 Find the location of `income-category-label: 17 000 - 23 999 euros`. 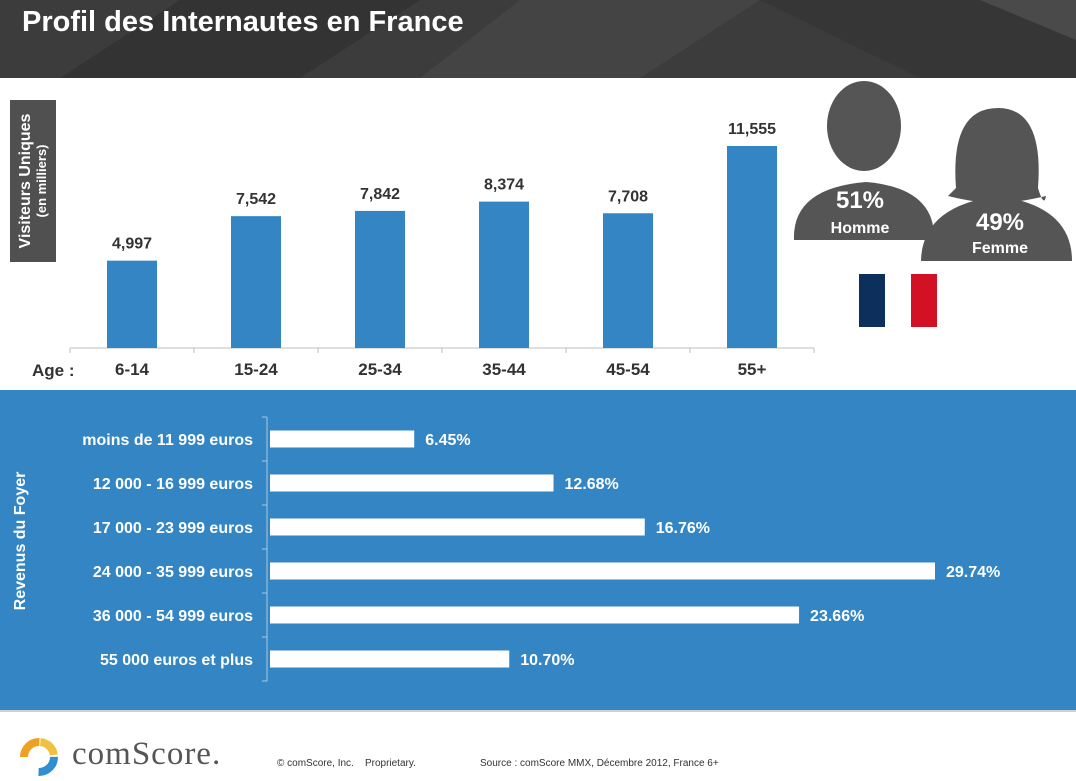

income-category-label: 17 000 - 23 999 euros is located at coordinates (173, 528).